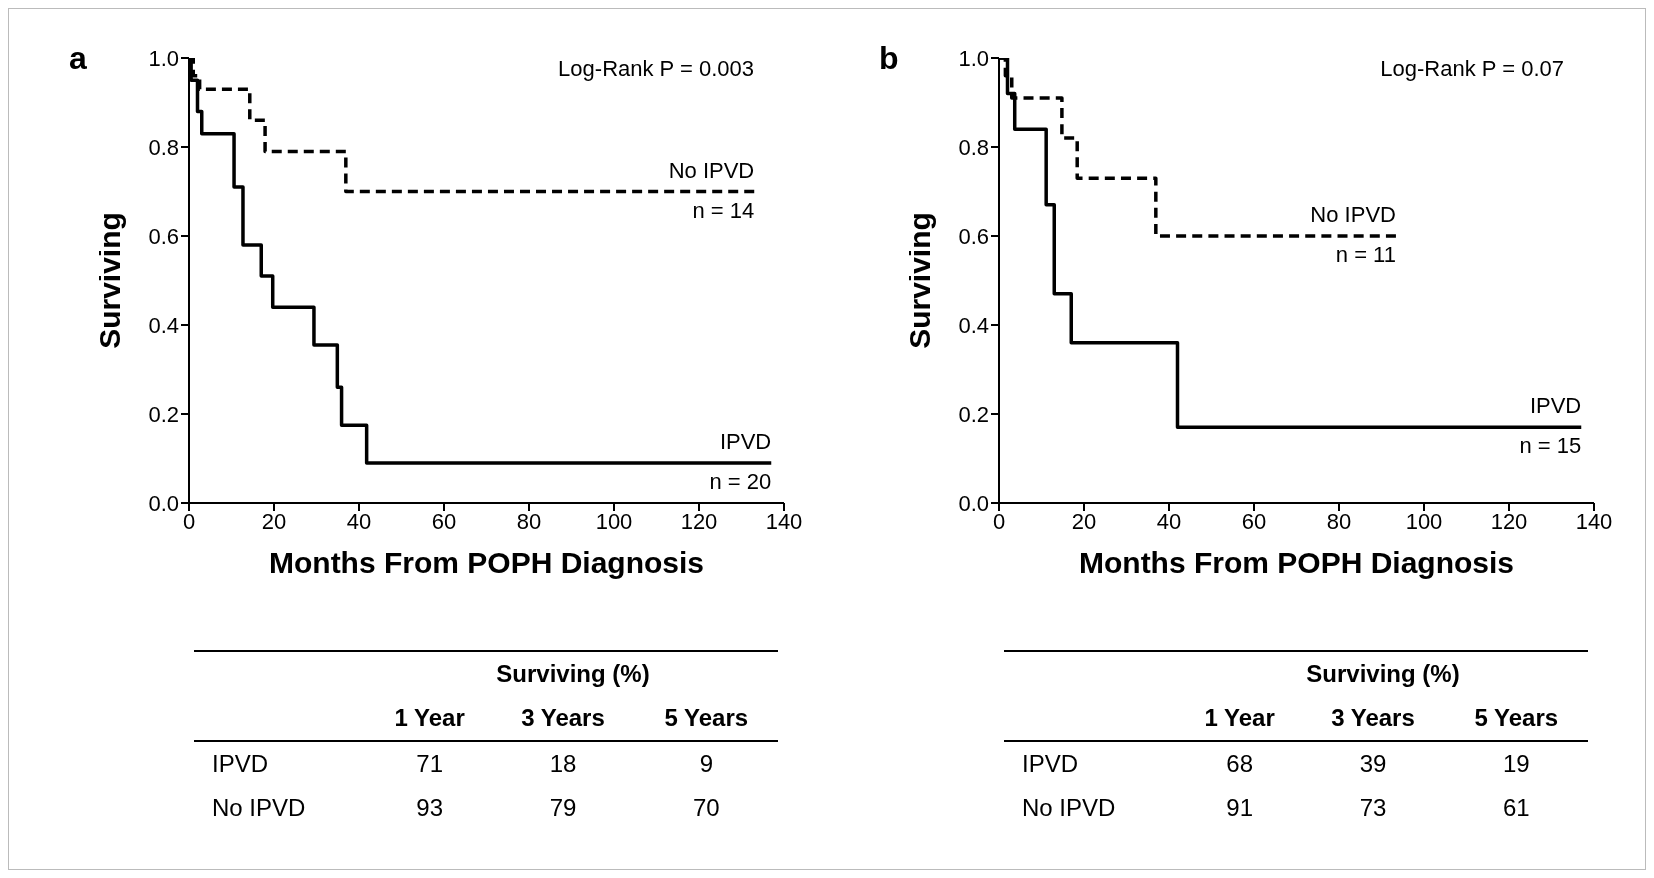 This screenshot has height=878, width=1654. Describe the element at coordinates (1472, 69) in the screenshot. I see `annotation: Log-Rank P = 0.07` at that location.